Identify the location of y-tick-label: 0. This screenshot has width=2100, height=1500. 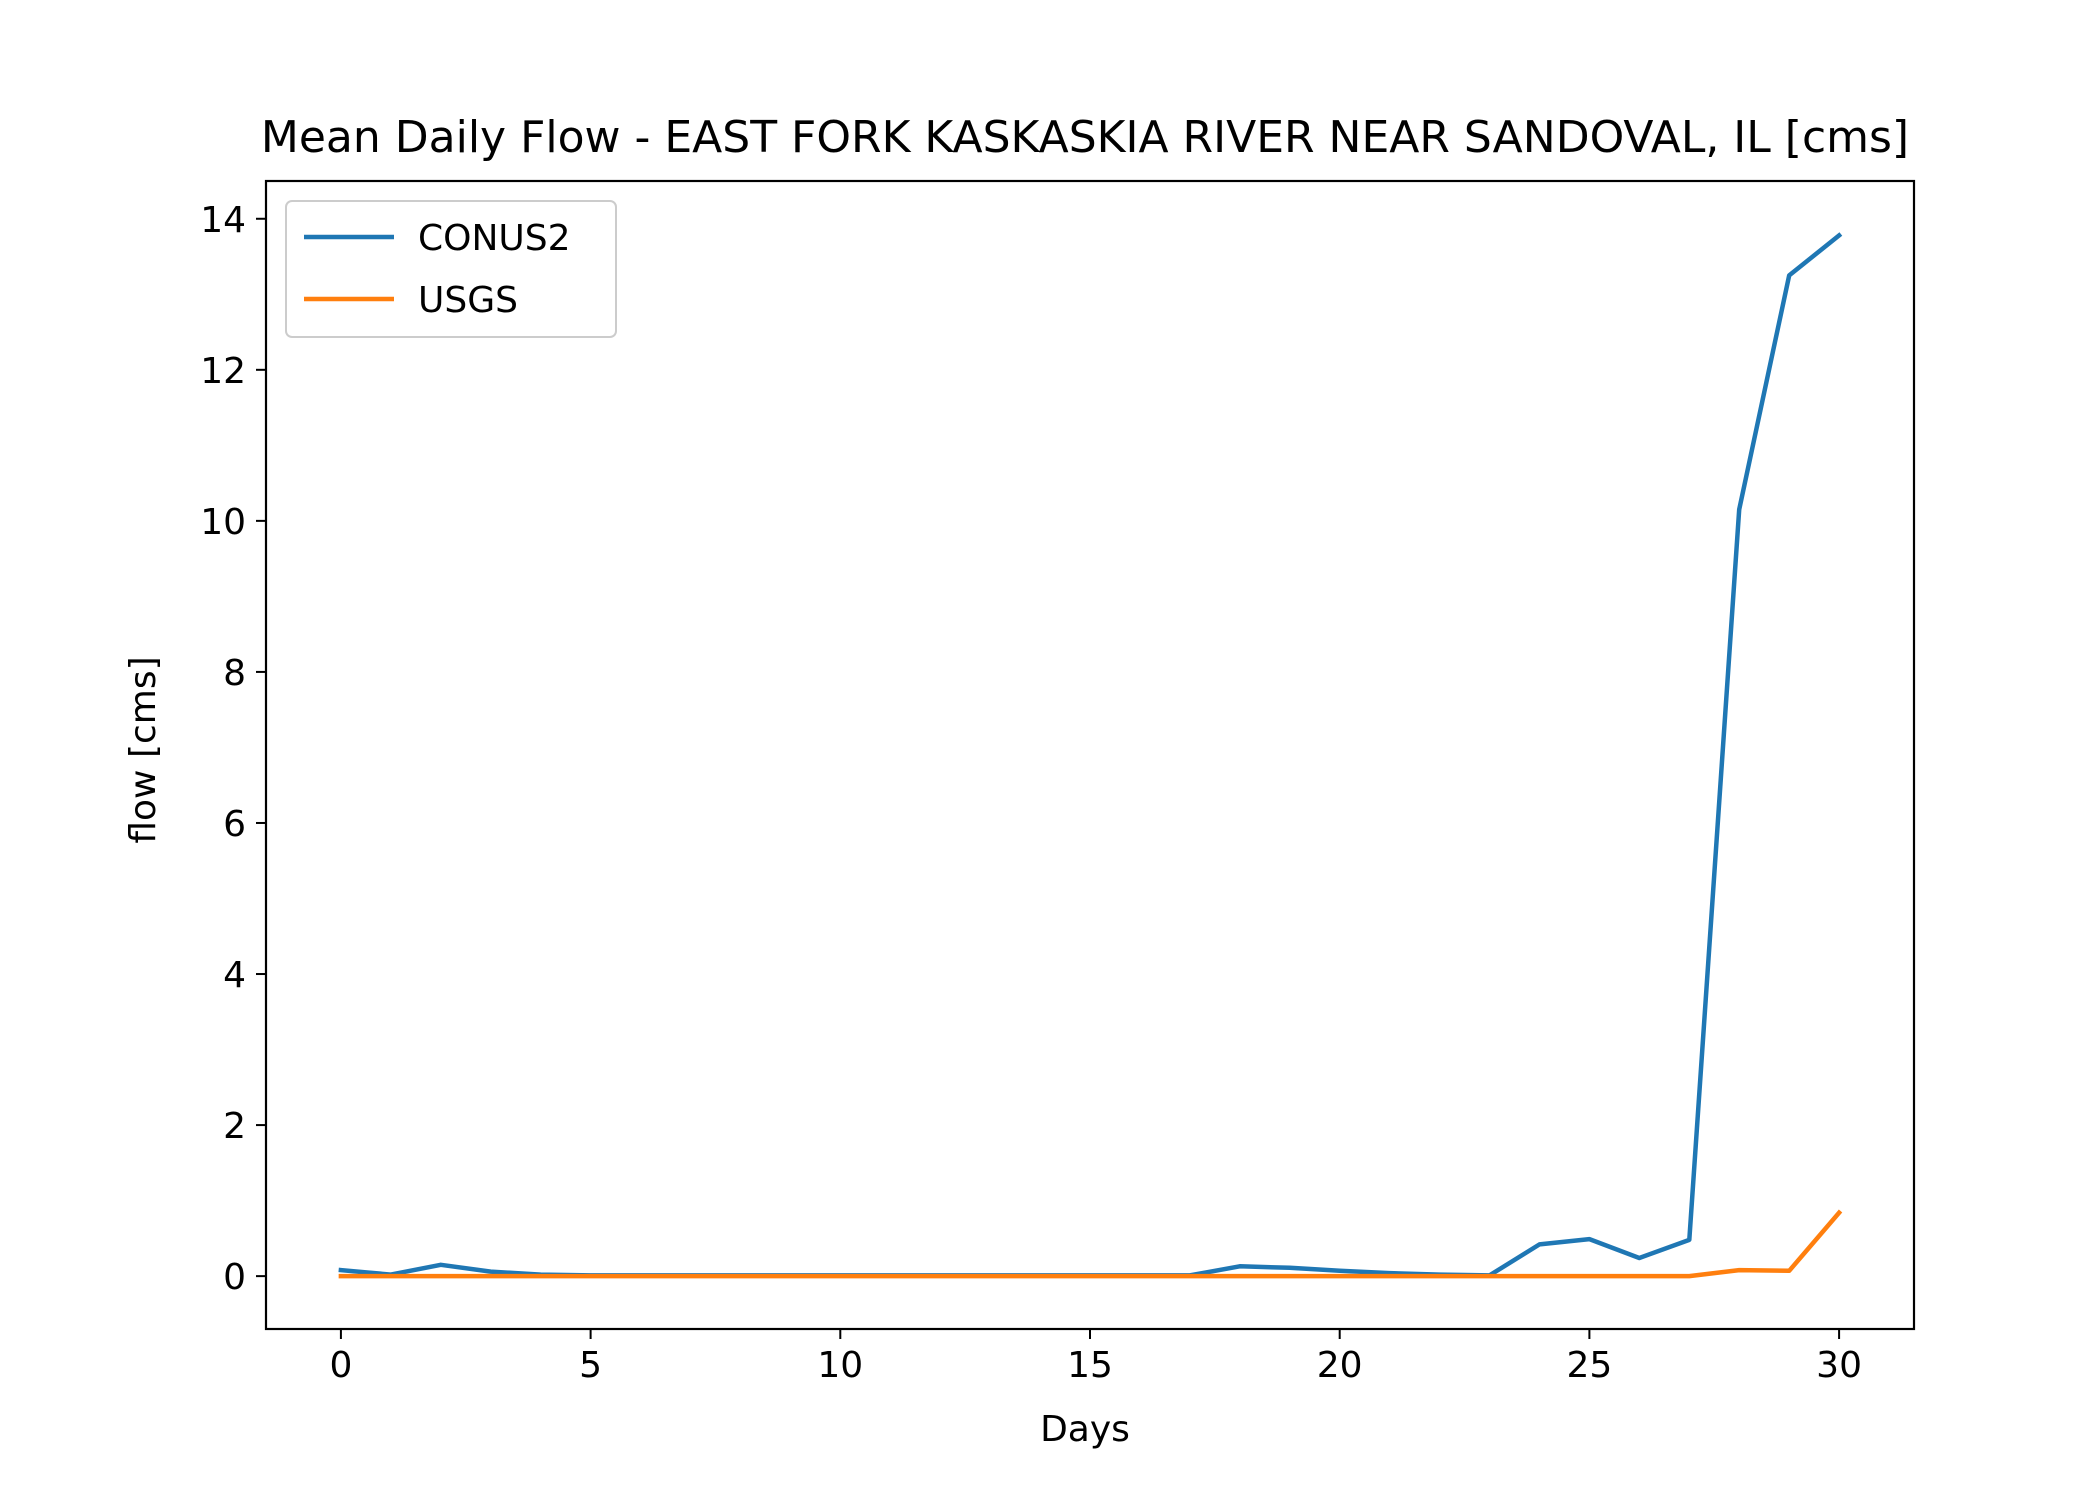
(234, 1277).